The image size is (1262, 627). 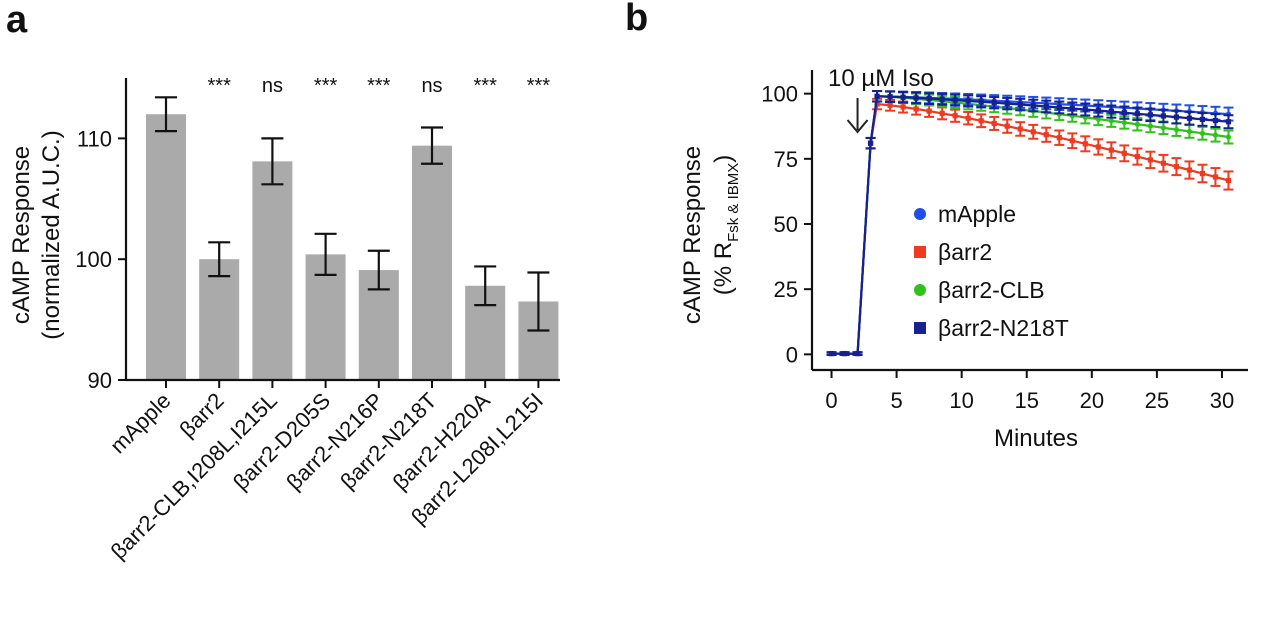 I want to click on legend-marker-barr2, so click(x=920, y=252).